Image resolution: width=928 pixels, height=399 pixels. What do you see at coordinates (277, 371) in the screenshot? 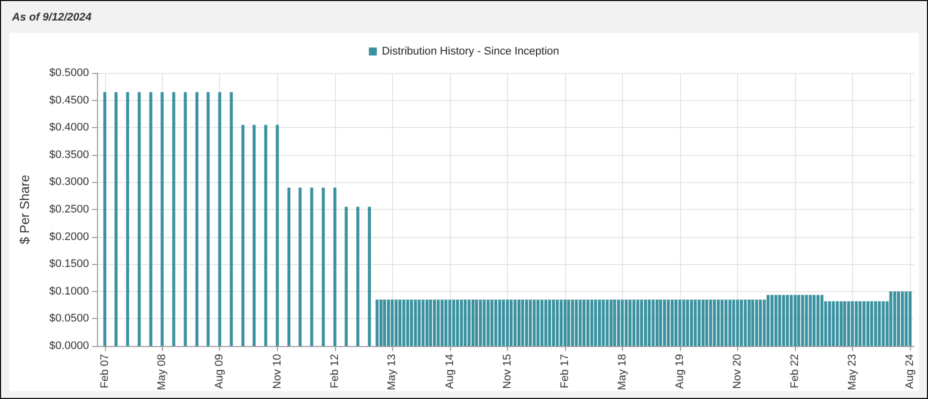
I see `x-tick-label: Nov 10` at bounding box center [277, 371].